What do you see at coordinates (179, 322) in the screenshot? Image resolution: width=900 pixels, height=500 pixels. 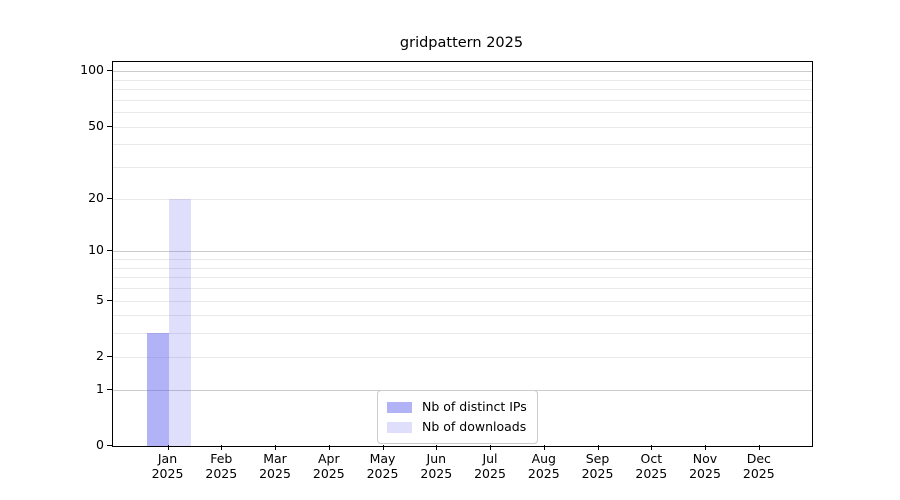 I see `bar-downloads` at bounding box center [179, 322].